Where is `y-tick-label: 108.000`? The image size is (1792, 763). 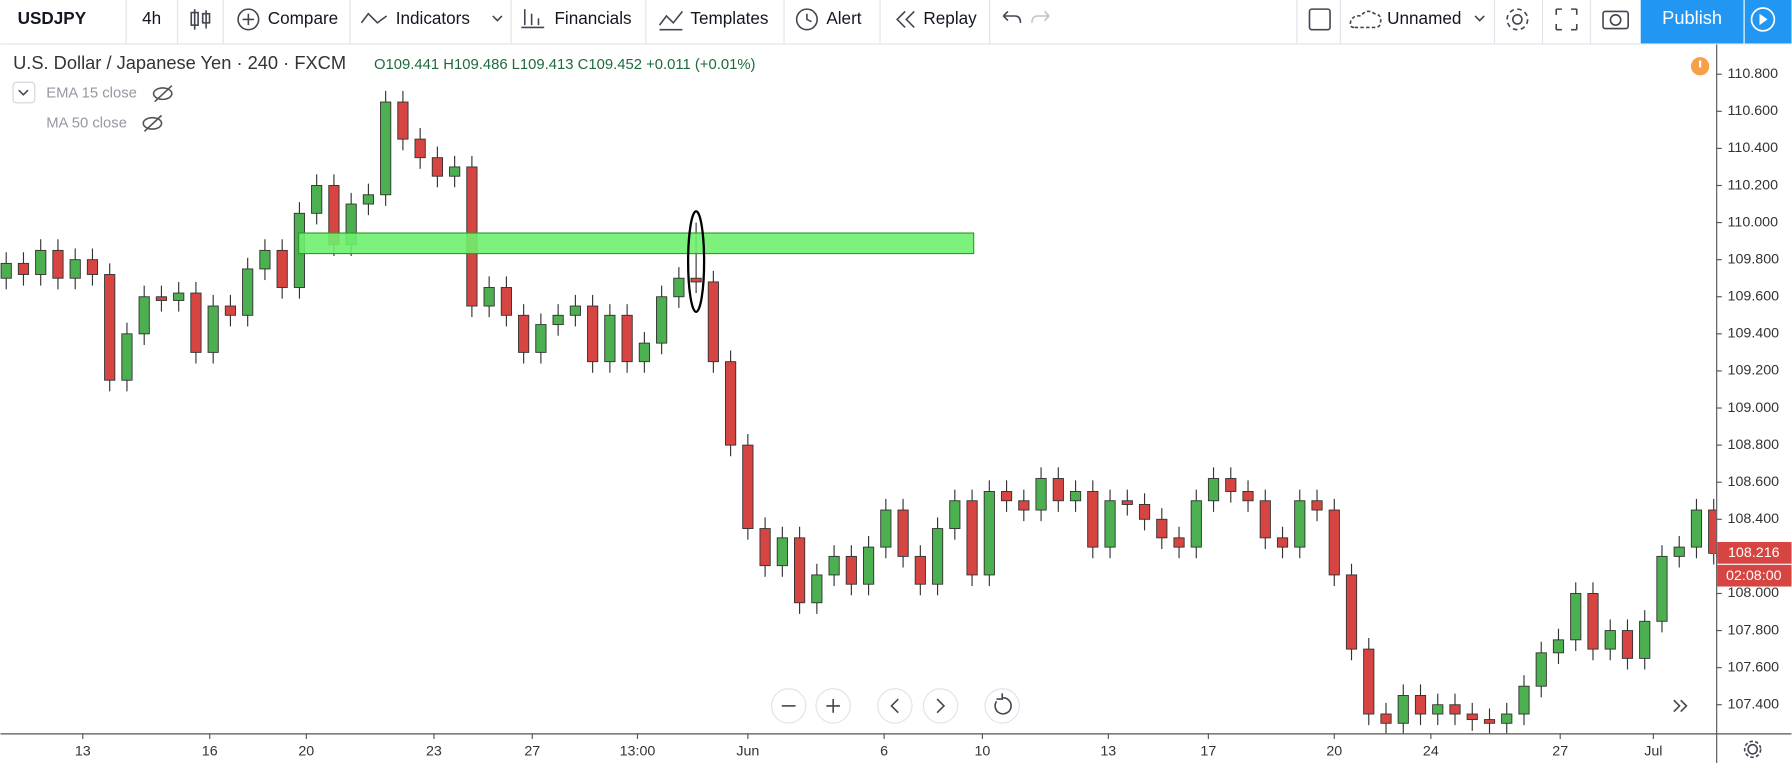 y-tick-label: 108.000 is located at coordinates (1754, 593).